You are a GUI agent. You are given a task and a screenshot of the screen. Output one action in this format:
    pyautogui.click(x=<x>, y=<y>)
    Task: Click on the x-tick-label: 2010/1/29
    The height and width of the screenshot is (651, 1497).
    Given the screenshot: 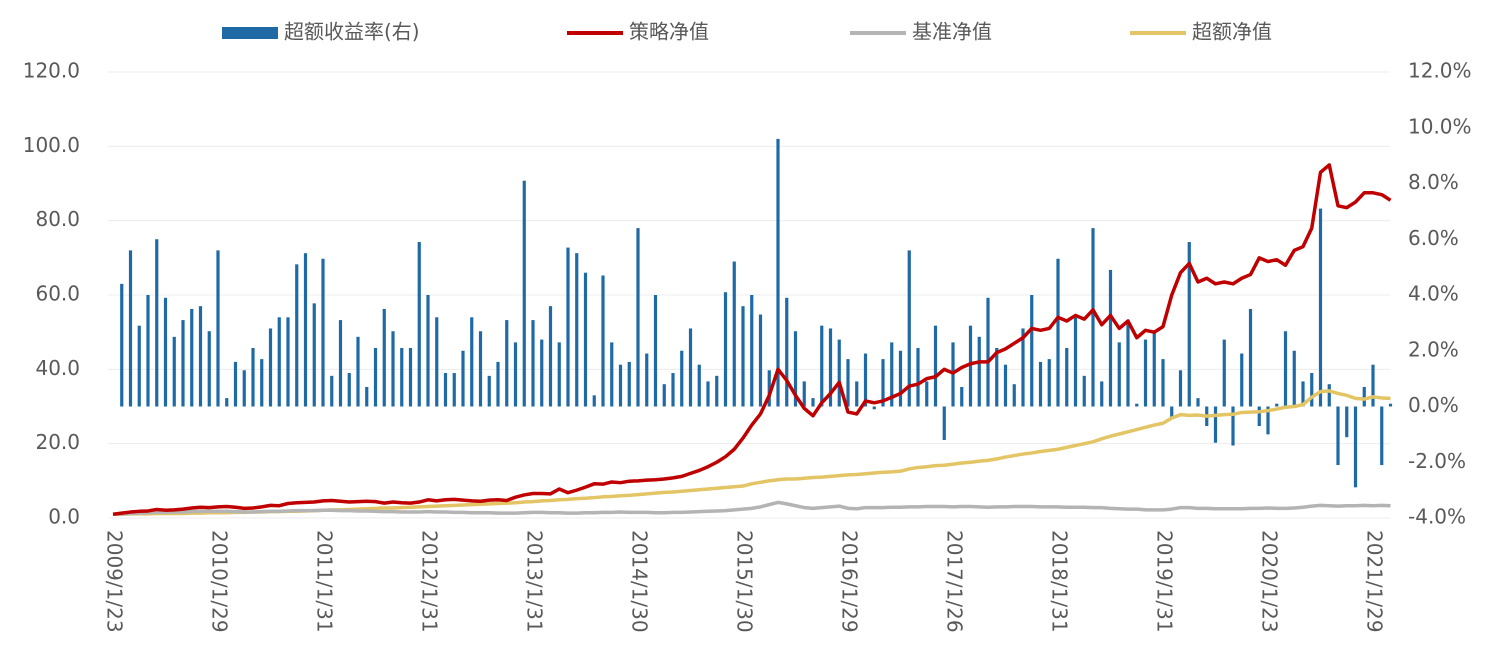 What is the action you would take?
    pyautogui.click(x=220, y=581)
    